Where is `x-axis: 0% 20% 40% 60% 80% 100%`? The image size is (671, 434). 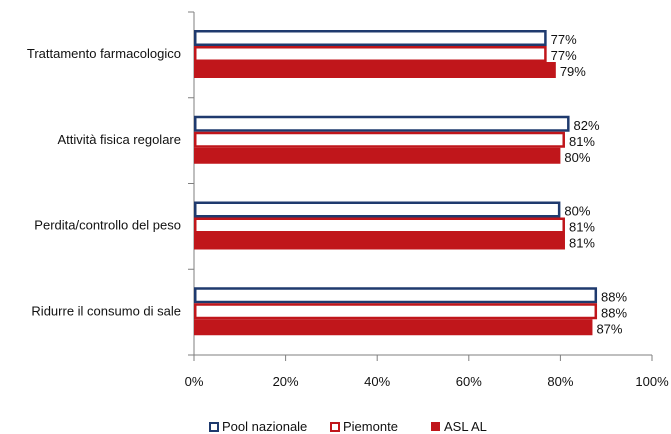
x-axis: 0% 20% 40% 60% 80% 100% is located at coordinates (427, 371).